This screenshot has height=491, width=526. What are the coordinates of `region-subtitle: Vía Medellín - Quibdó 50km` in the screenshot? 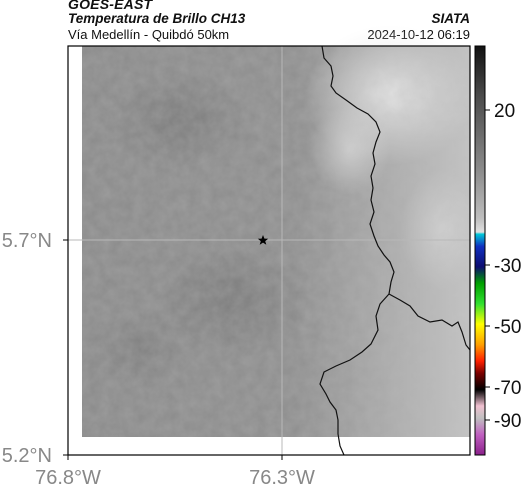 It's located at (149, 34).